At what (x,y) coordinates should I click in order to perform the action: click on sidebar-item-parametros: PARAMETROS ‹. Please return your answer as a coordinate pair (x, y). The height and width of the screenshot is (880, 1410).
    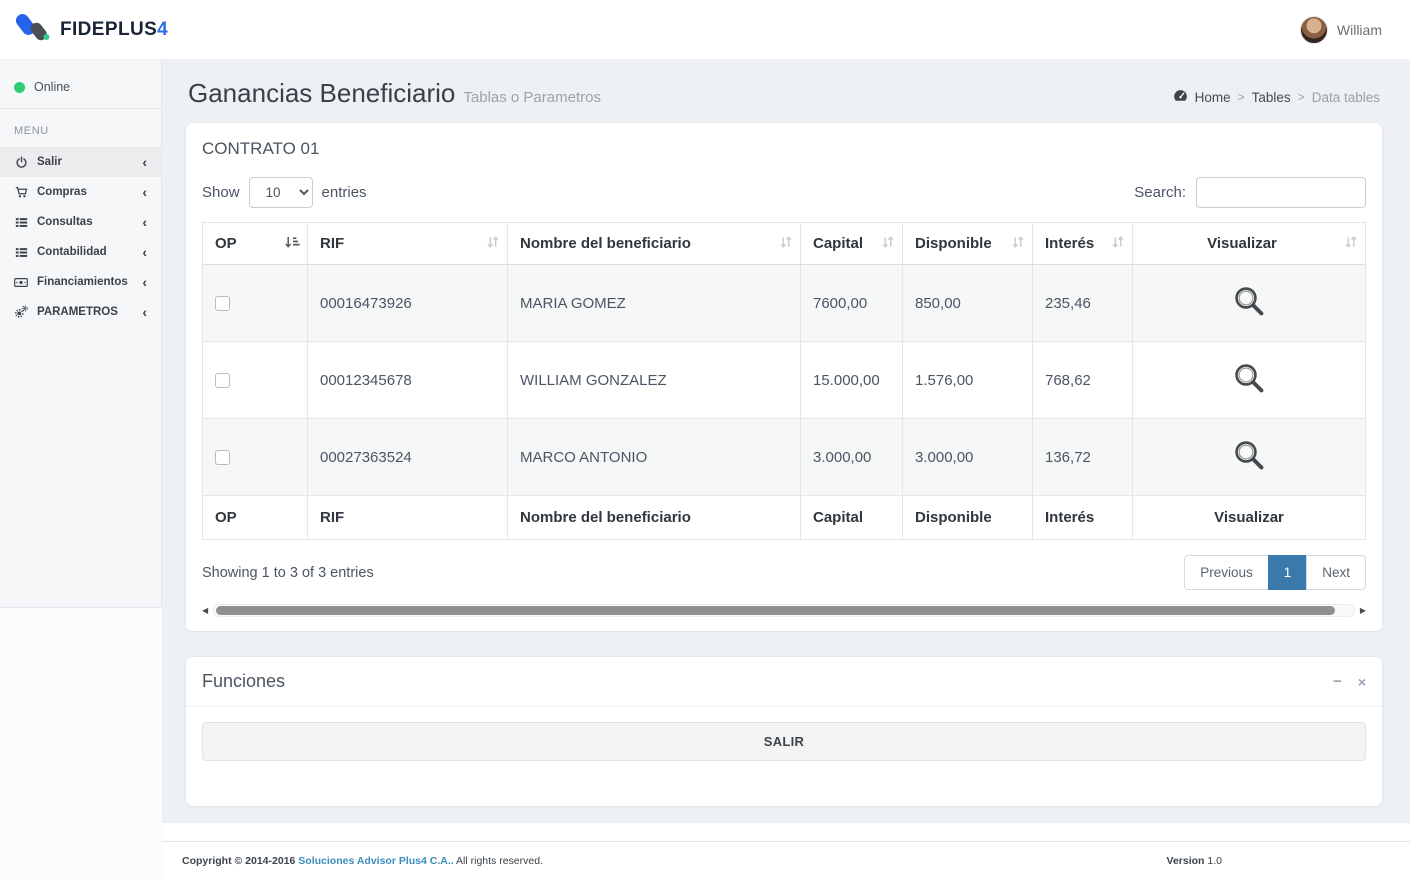
    Looking at the image, I should click on (80, 312).